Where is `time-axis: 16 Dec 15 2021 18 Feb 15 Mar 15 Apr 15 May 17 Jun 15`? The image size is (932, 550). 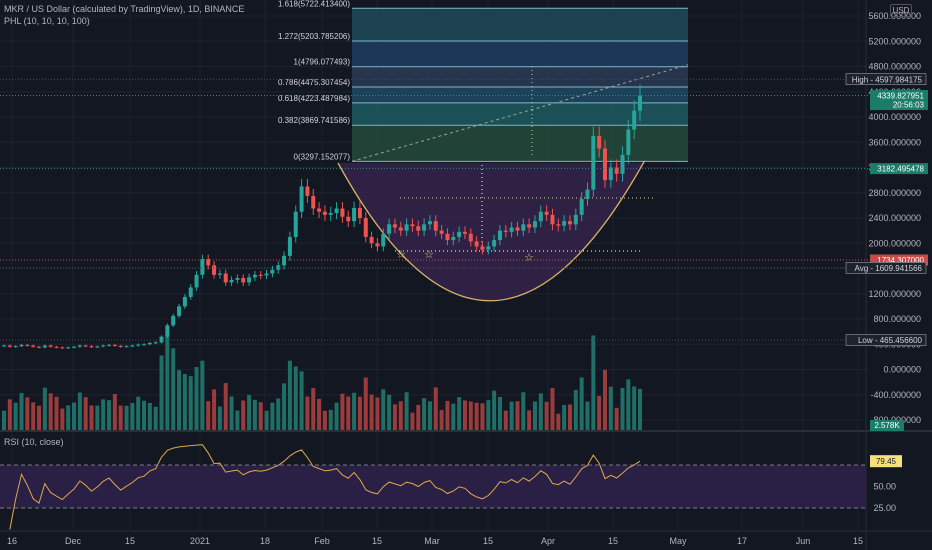 time-axis: 16 Dec 15 2021 18 Feb 15 Mar 15 Apr 15 May 17 Jun 15 is located at coordinates (435, 541).